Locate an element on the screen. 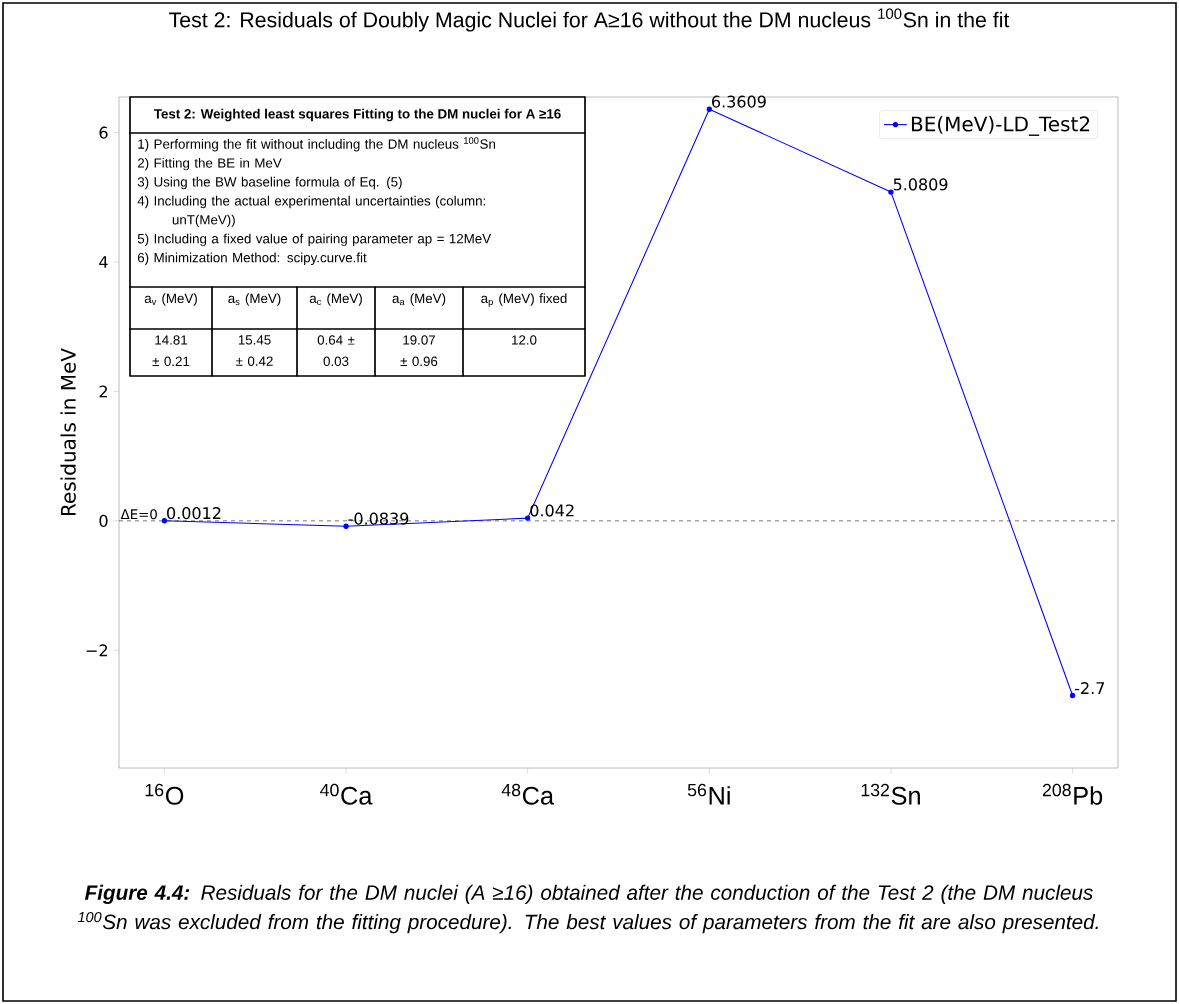 The width and height of the screenshot is (1179, 1004). y-tick-label: −2 is located at coordinates (96, 650).